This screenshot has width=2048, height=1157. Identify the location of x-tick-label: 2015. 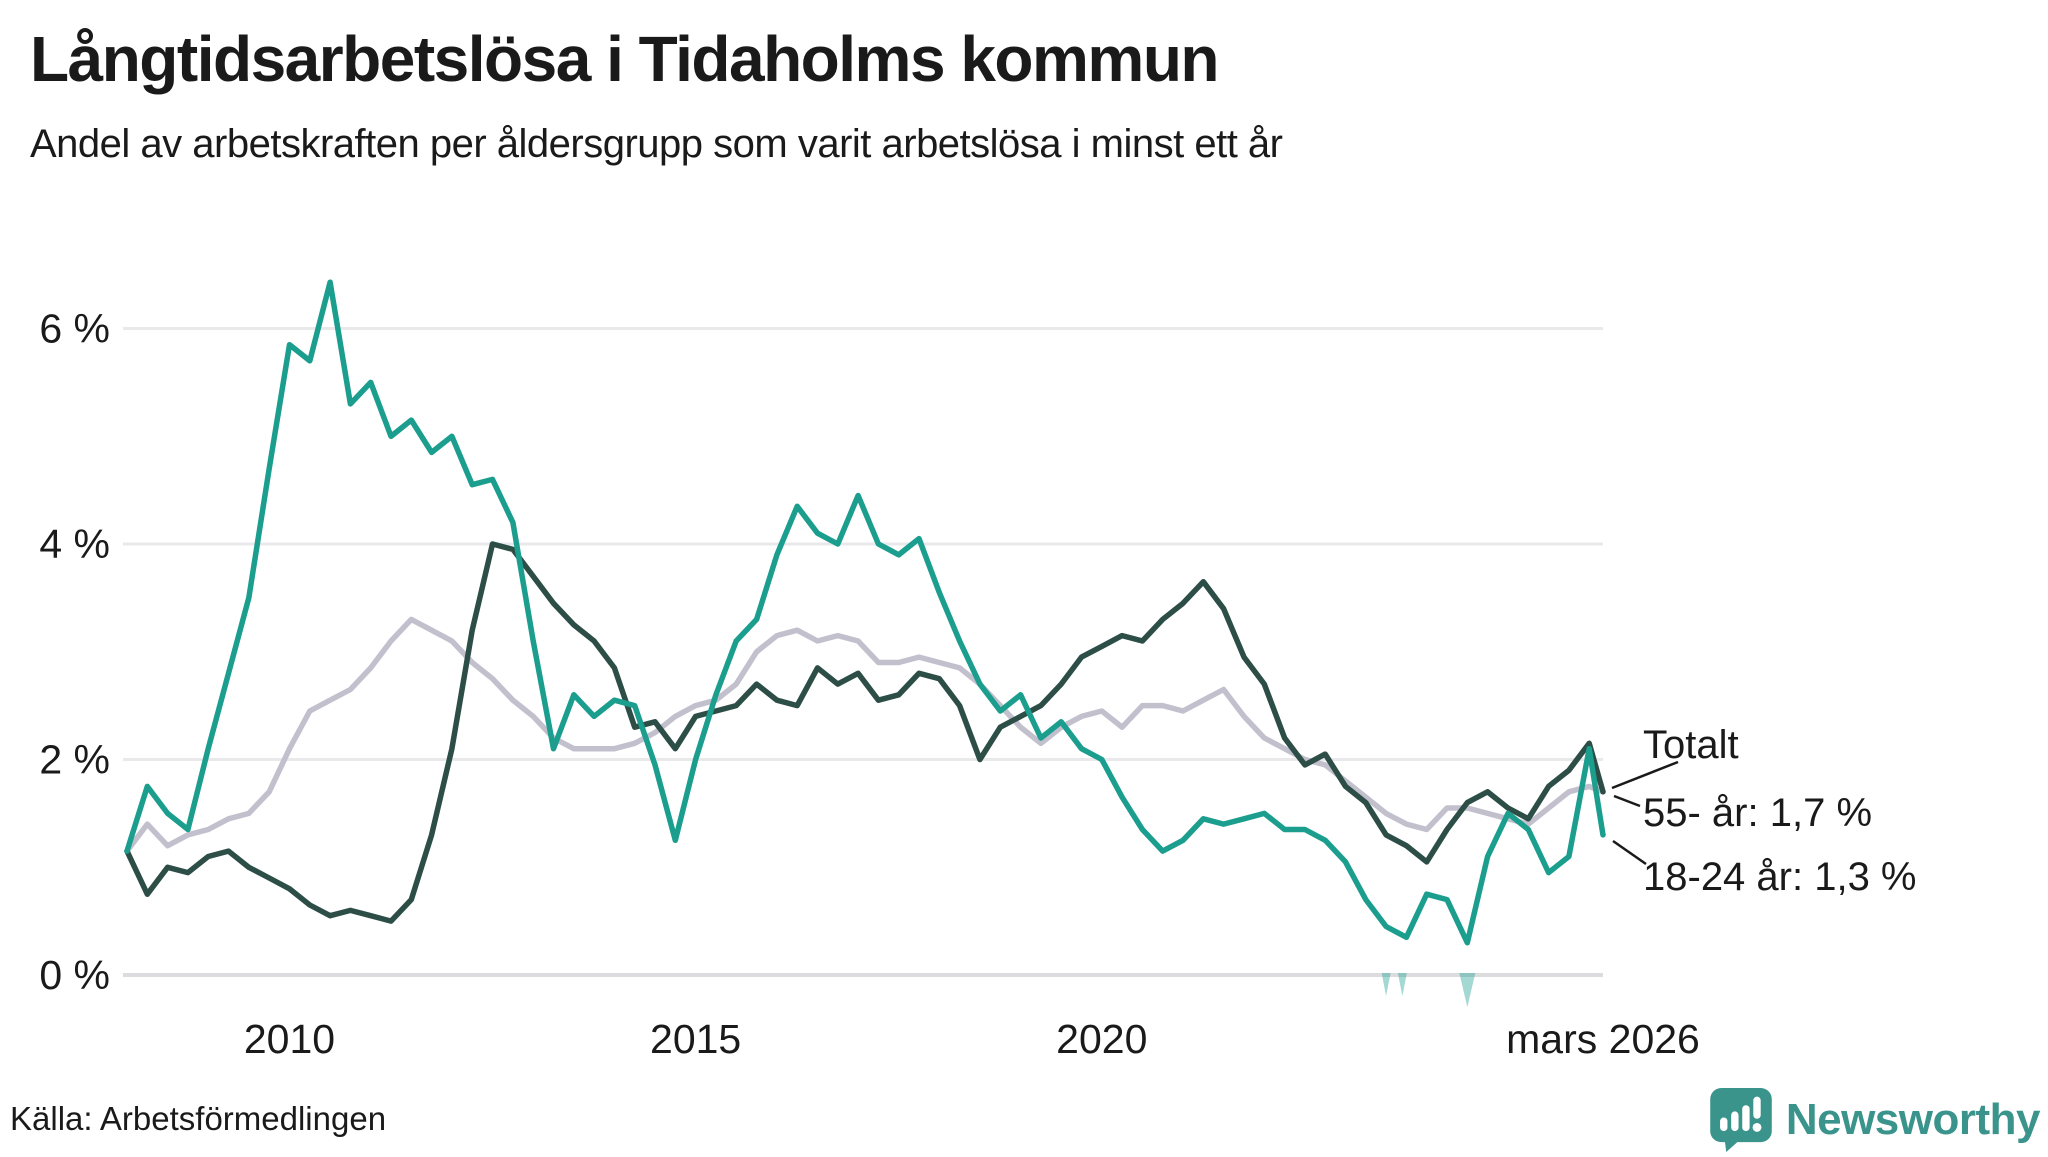
(695, 1039).